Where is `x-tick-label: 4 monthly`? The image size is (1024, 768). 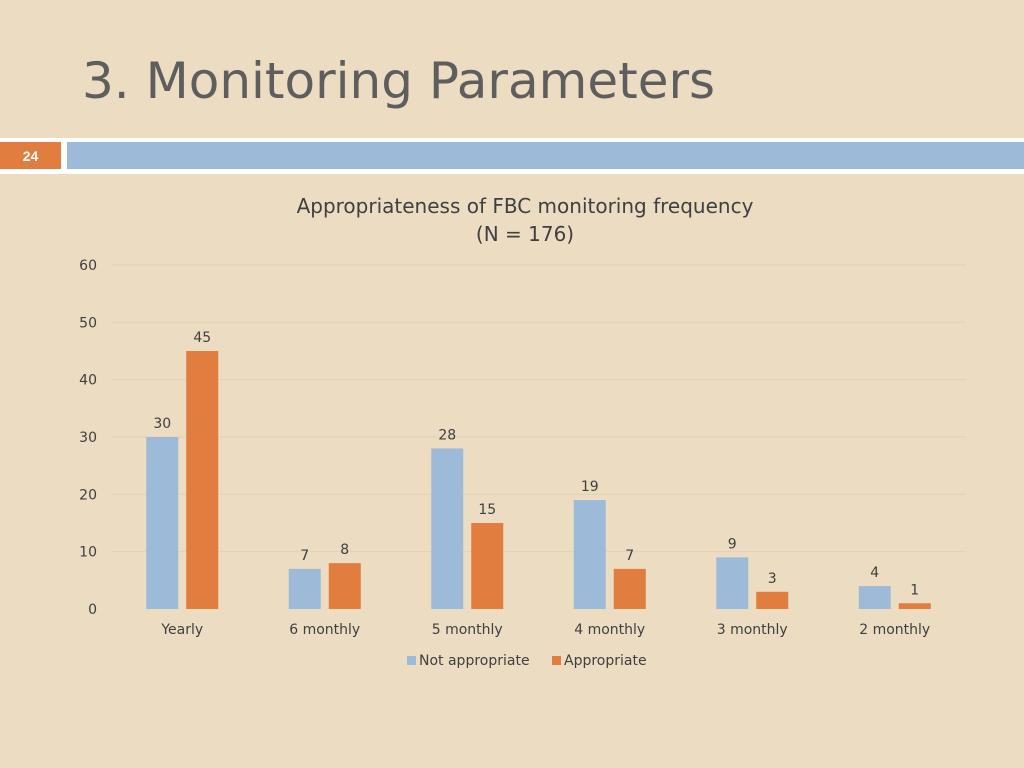 x-tick-label: 4 monthly is located at coordinates (609, 630).